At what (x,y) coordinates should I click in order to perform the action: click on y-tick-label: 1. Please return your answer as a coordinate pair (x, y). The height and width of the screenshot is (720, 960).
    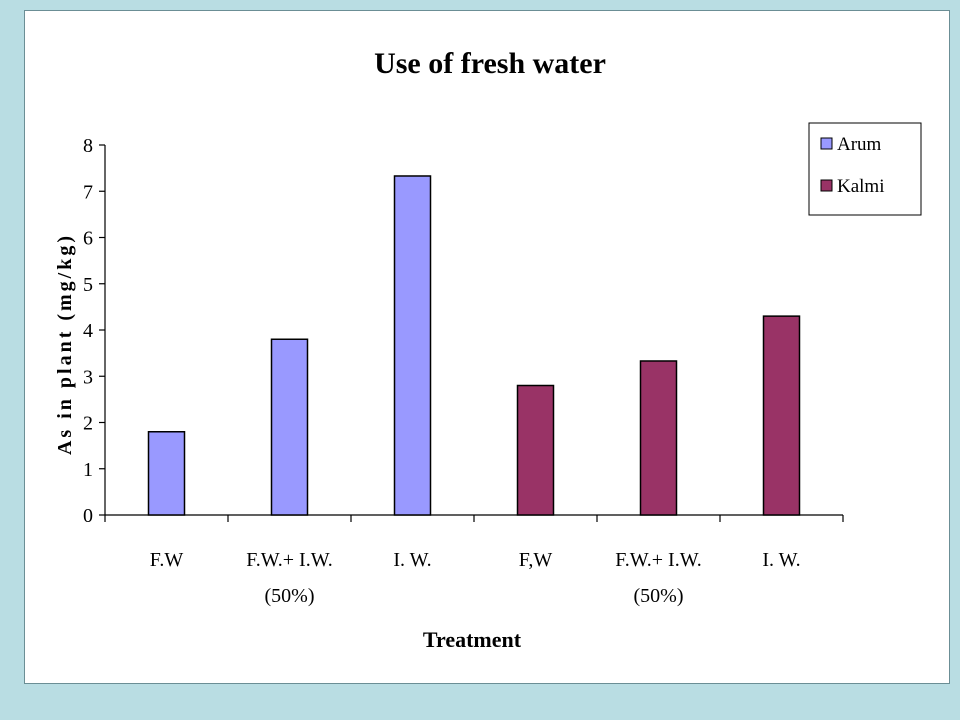
    Looking at the image, I should click on (88, 470).